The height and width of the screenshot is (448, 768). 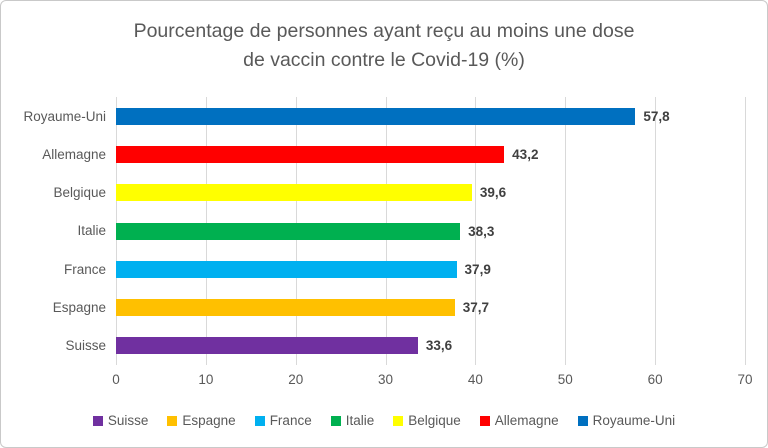 I want to click on x-tick-label: 30, so click(x=386, y=379).